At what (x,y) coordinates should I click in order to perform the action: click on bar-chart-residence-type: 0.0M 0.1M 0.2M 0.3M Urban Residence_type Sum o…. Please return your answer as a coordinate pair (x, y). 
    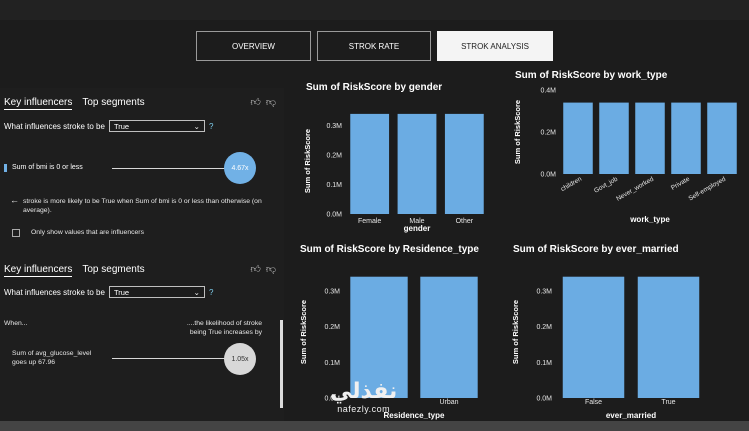
    Looking at the image, I should click on (388, 348).